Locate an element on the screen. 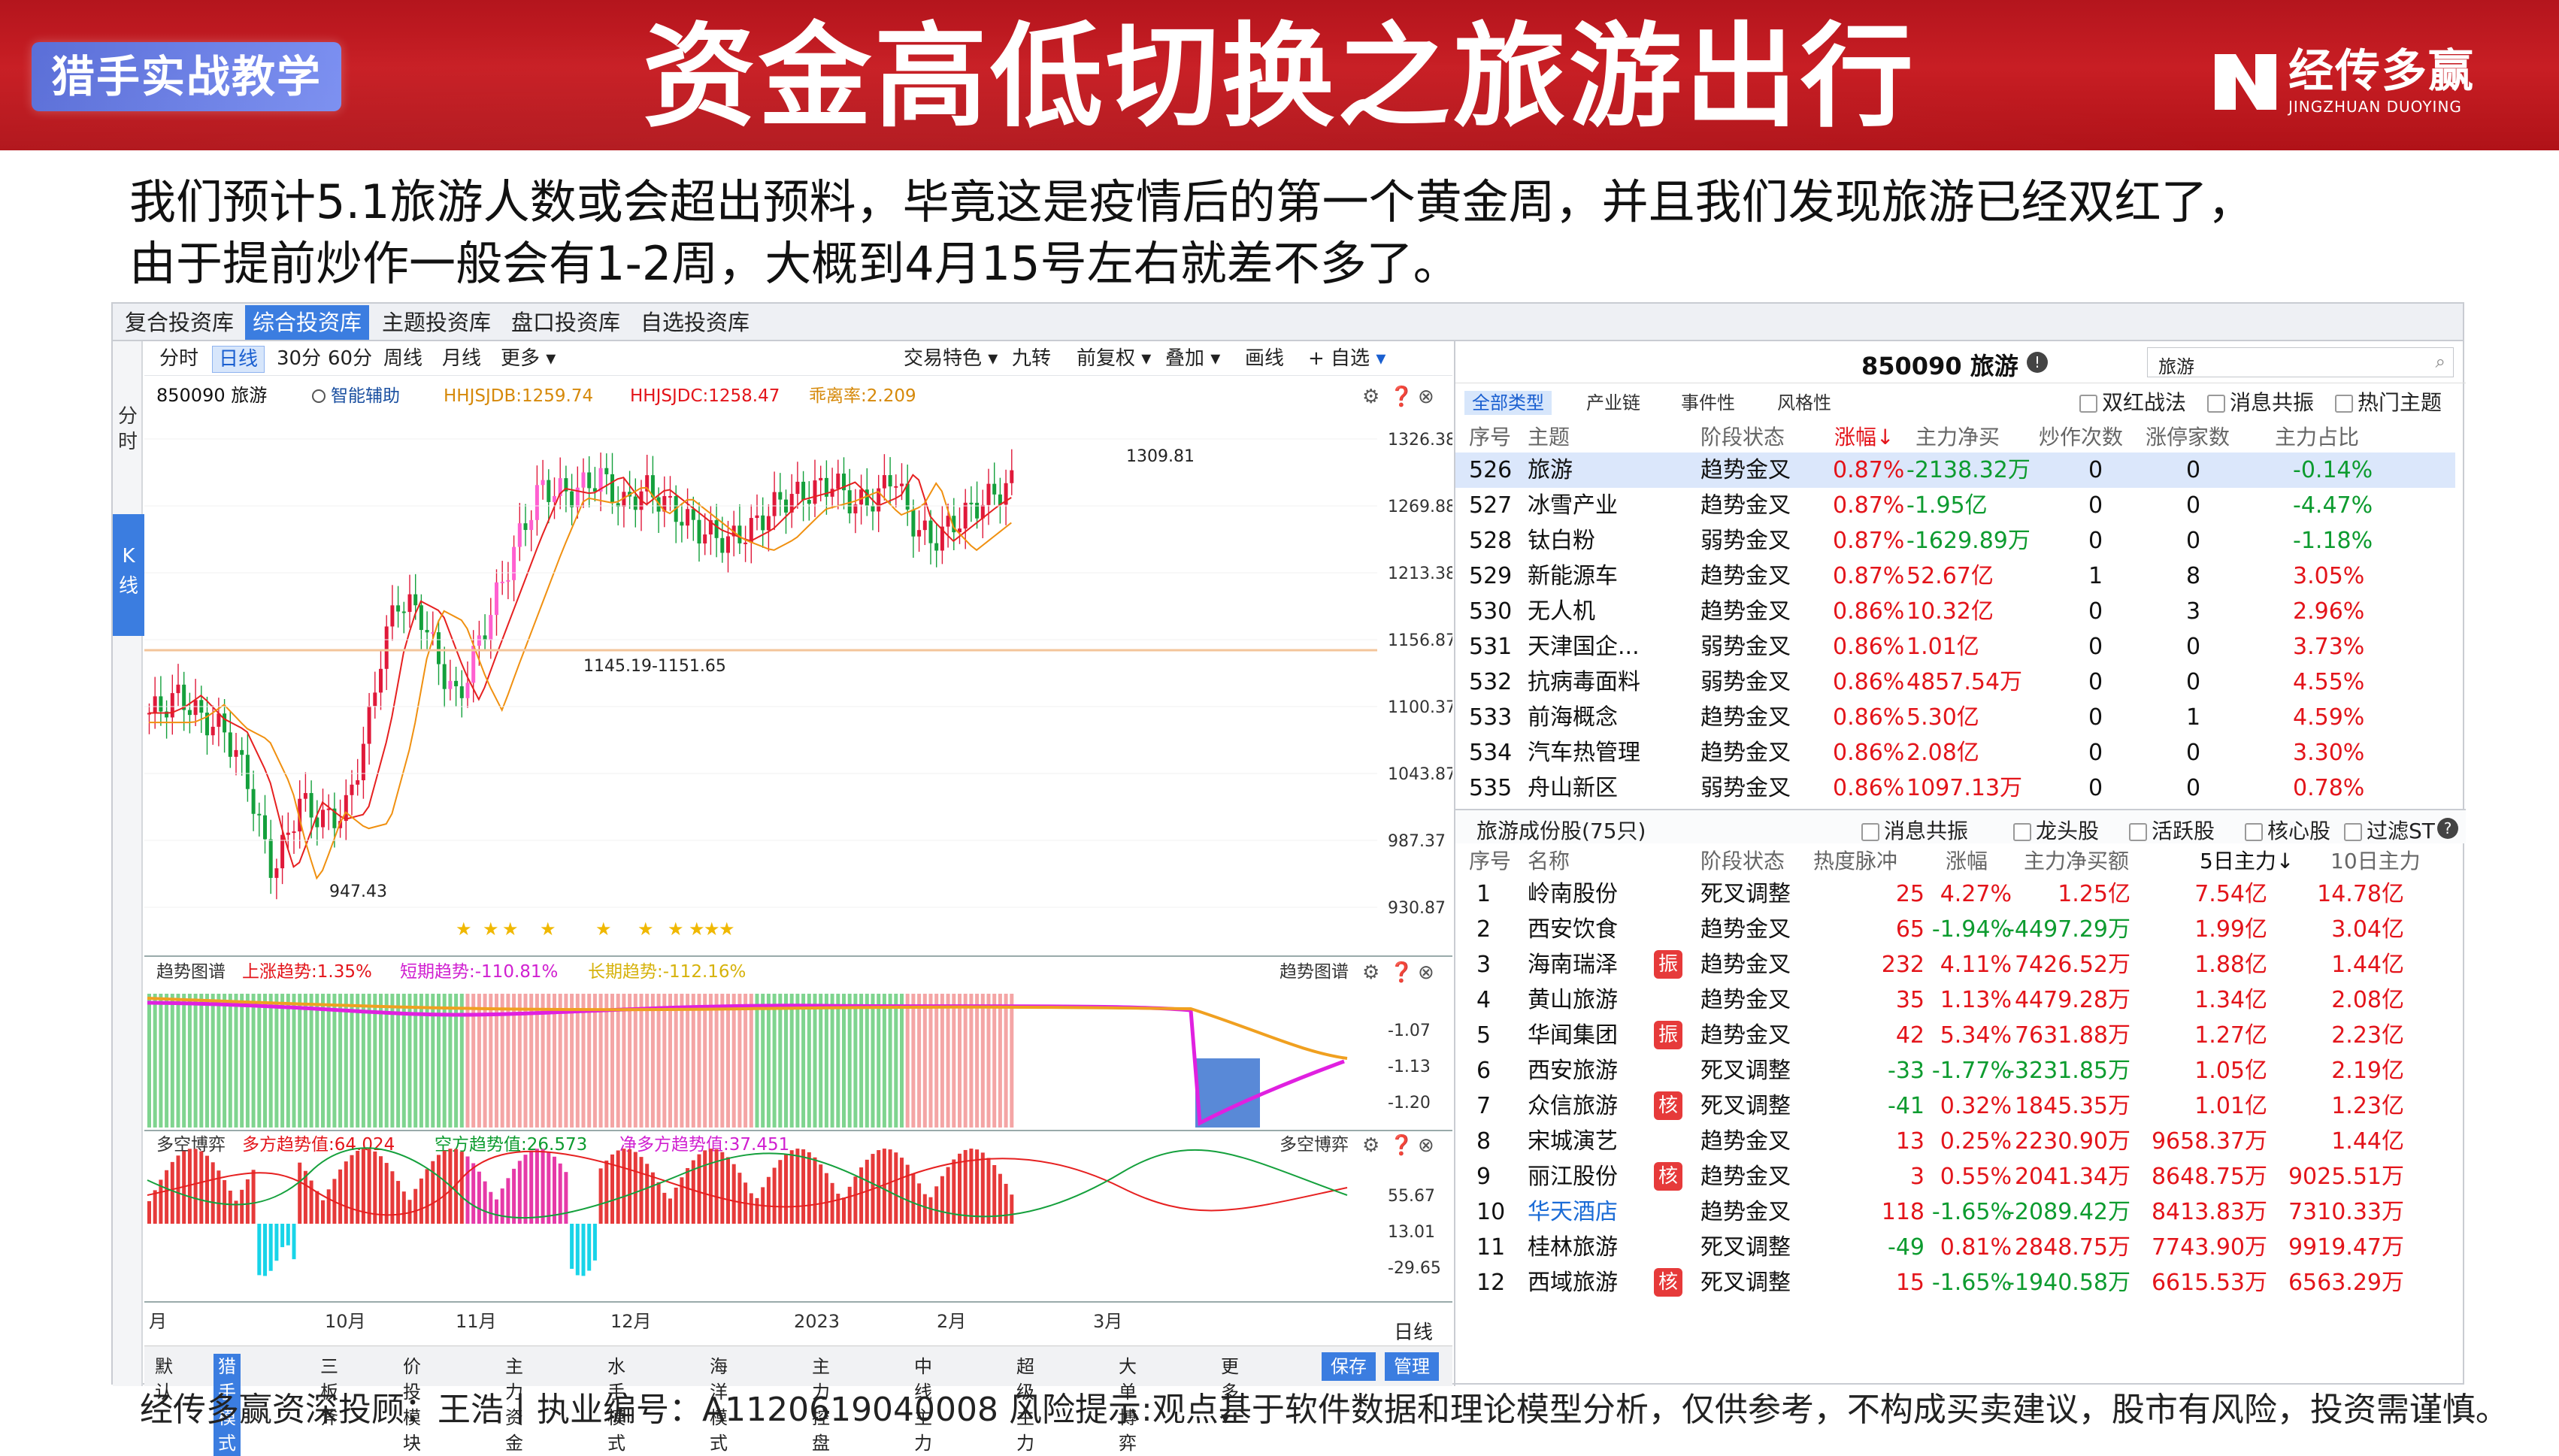 This screenshot has height=1456, width=2559. table-cell: 118 is located at coordinates (1903, 1212).